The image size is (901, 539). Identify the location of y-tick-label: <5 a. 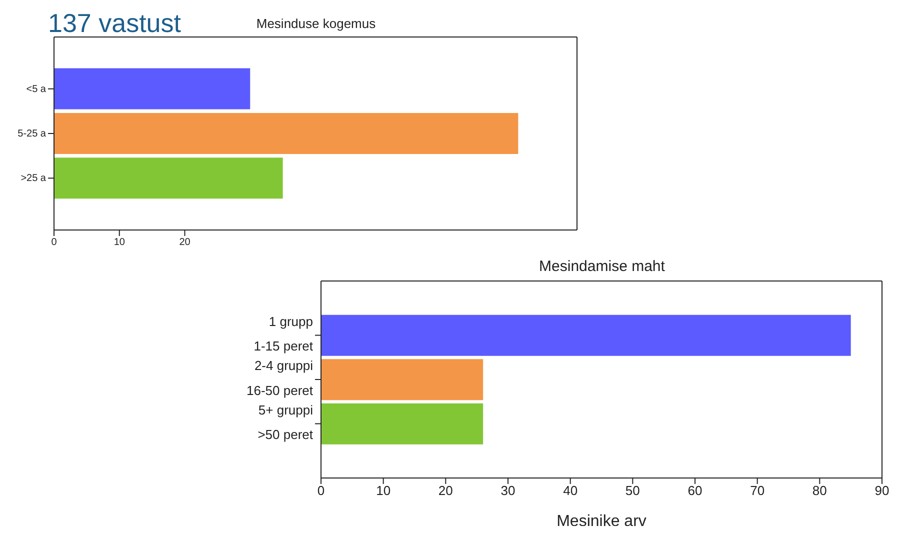
(36, 88).